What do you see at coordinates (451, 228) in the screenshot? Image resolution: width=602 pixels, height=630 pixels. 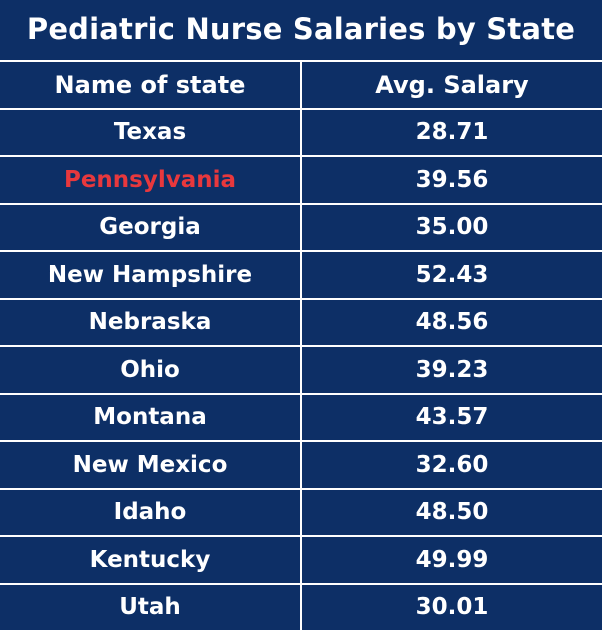 I see `avg-salary-cell: 35.00` at bounding box center [451, 228].